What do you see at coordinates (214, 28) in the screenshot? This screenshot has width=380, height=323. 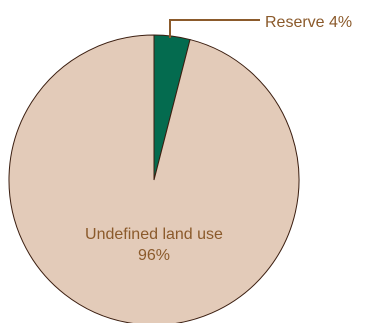 I see `reserve-leader-line` at bounding box center [214, 28].